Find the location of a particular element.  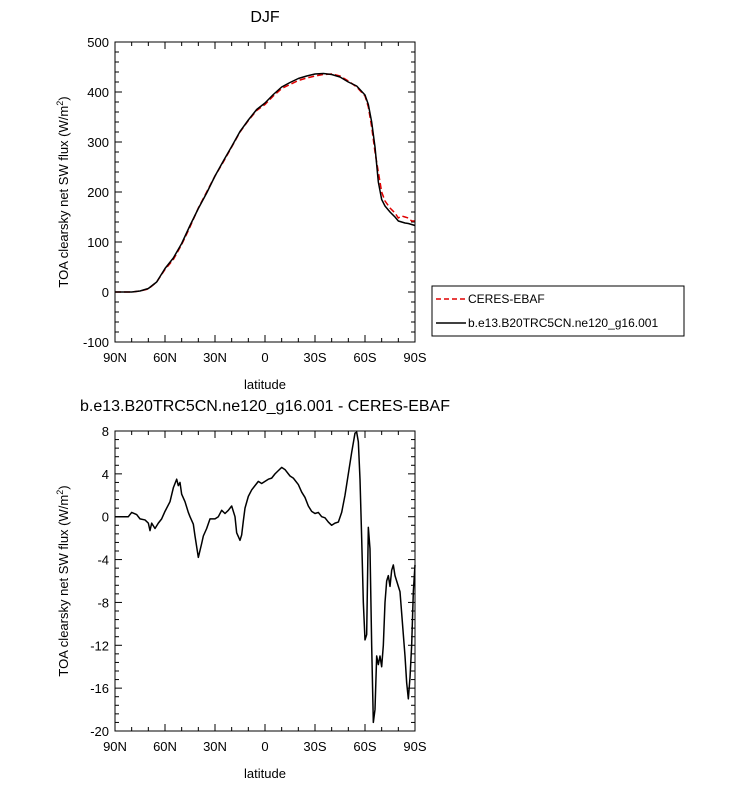

top-ytick-label: 400 is located at coordinates (98, 92).